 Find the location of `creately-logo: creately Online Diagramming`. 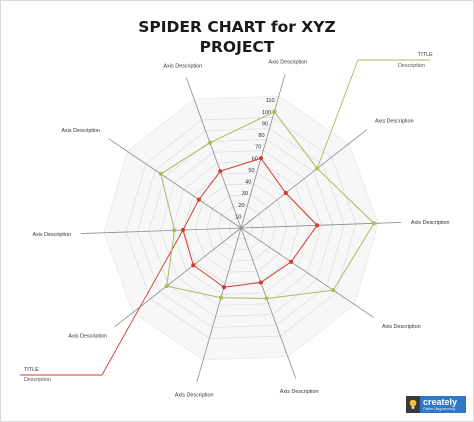

creately-logo: creately Online Diagramming is located at coordinates (436, 404).